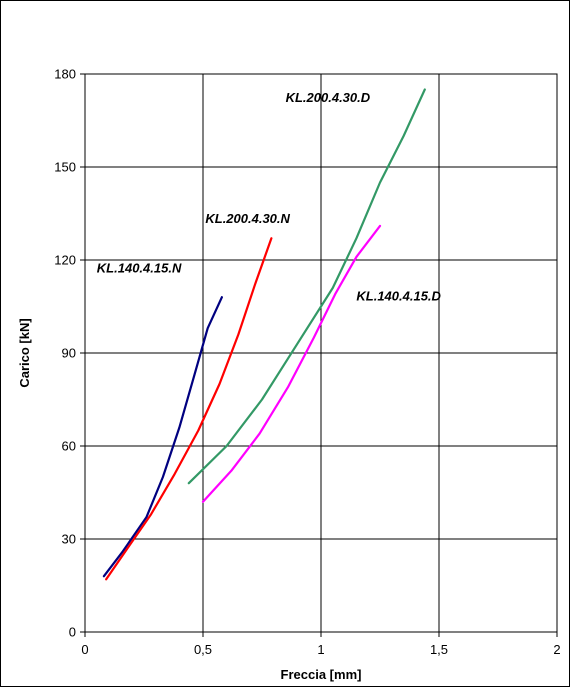 This screenshot has height=687, width=570. Describe the element at coordinates (84, 649) in the screenshot. I see `x-tick-label: 0` at that location.